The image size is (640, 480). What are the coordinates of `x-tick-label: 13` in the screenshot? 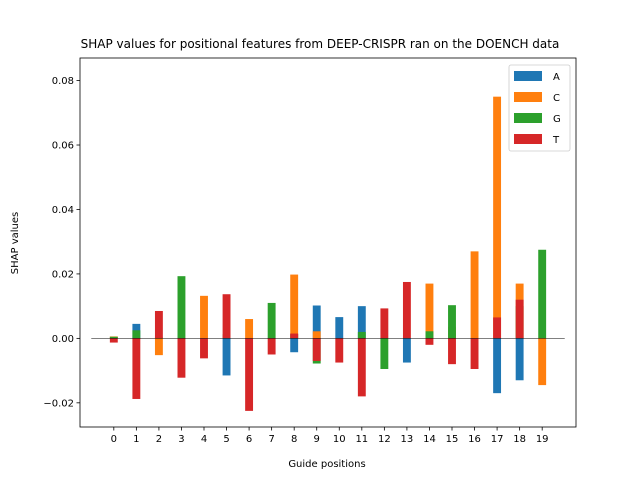 It's located at (407, 439).